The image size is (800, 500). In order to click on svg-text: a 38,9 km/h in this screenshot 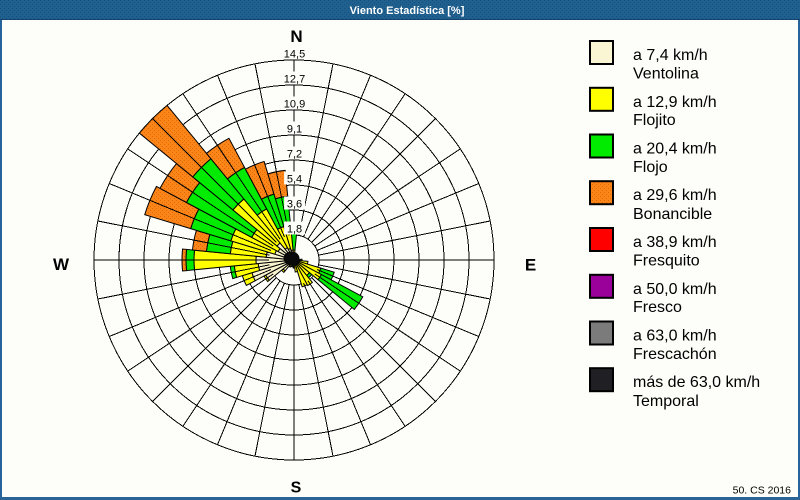, I will do `click(675, 242)`.